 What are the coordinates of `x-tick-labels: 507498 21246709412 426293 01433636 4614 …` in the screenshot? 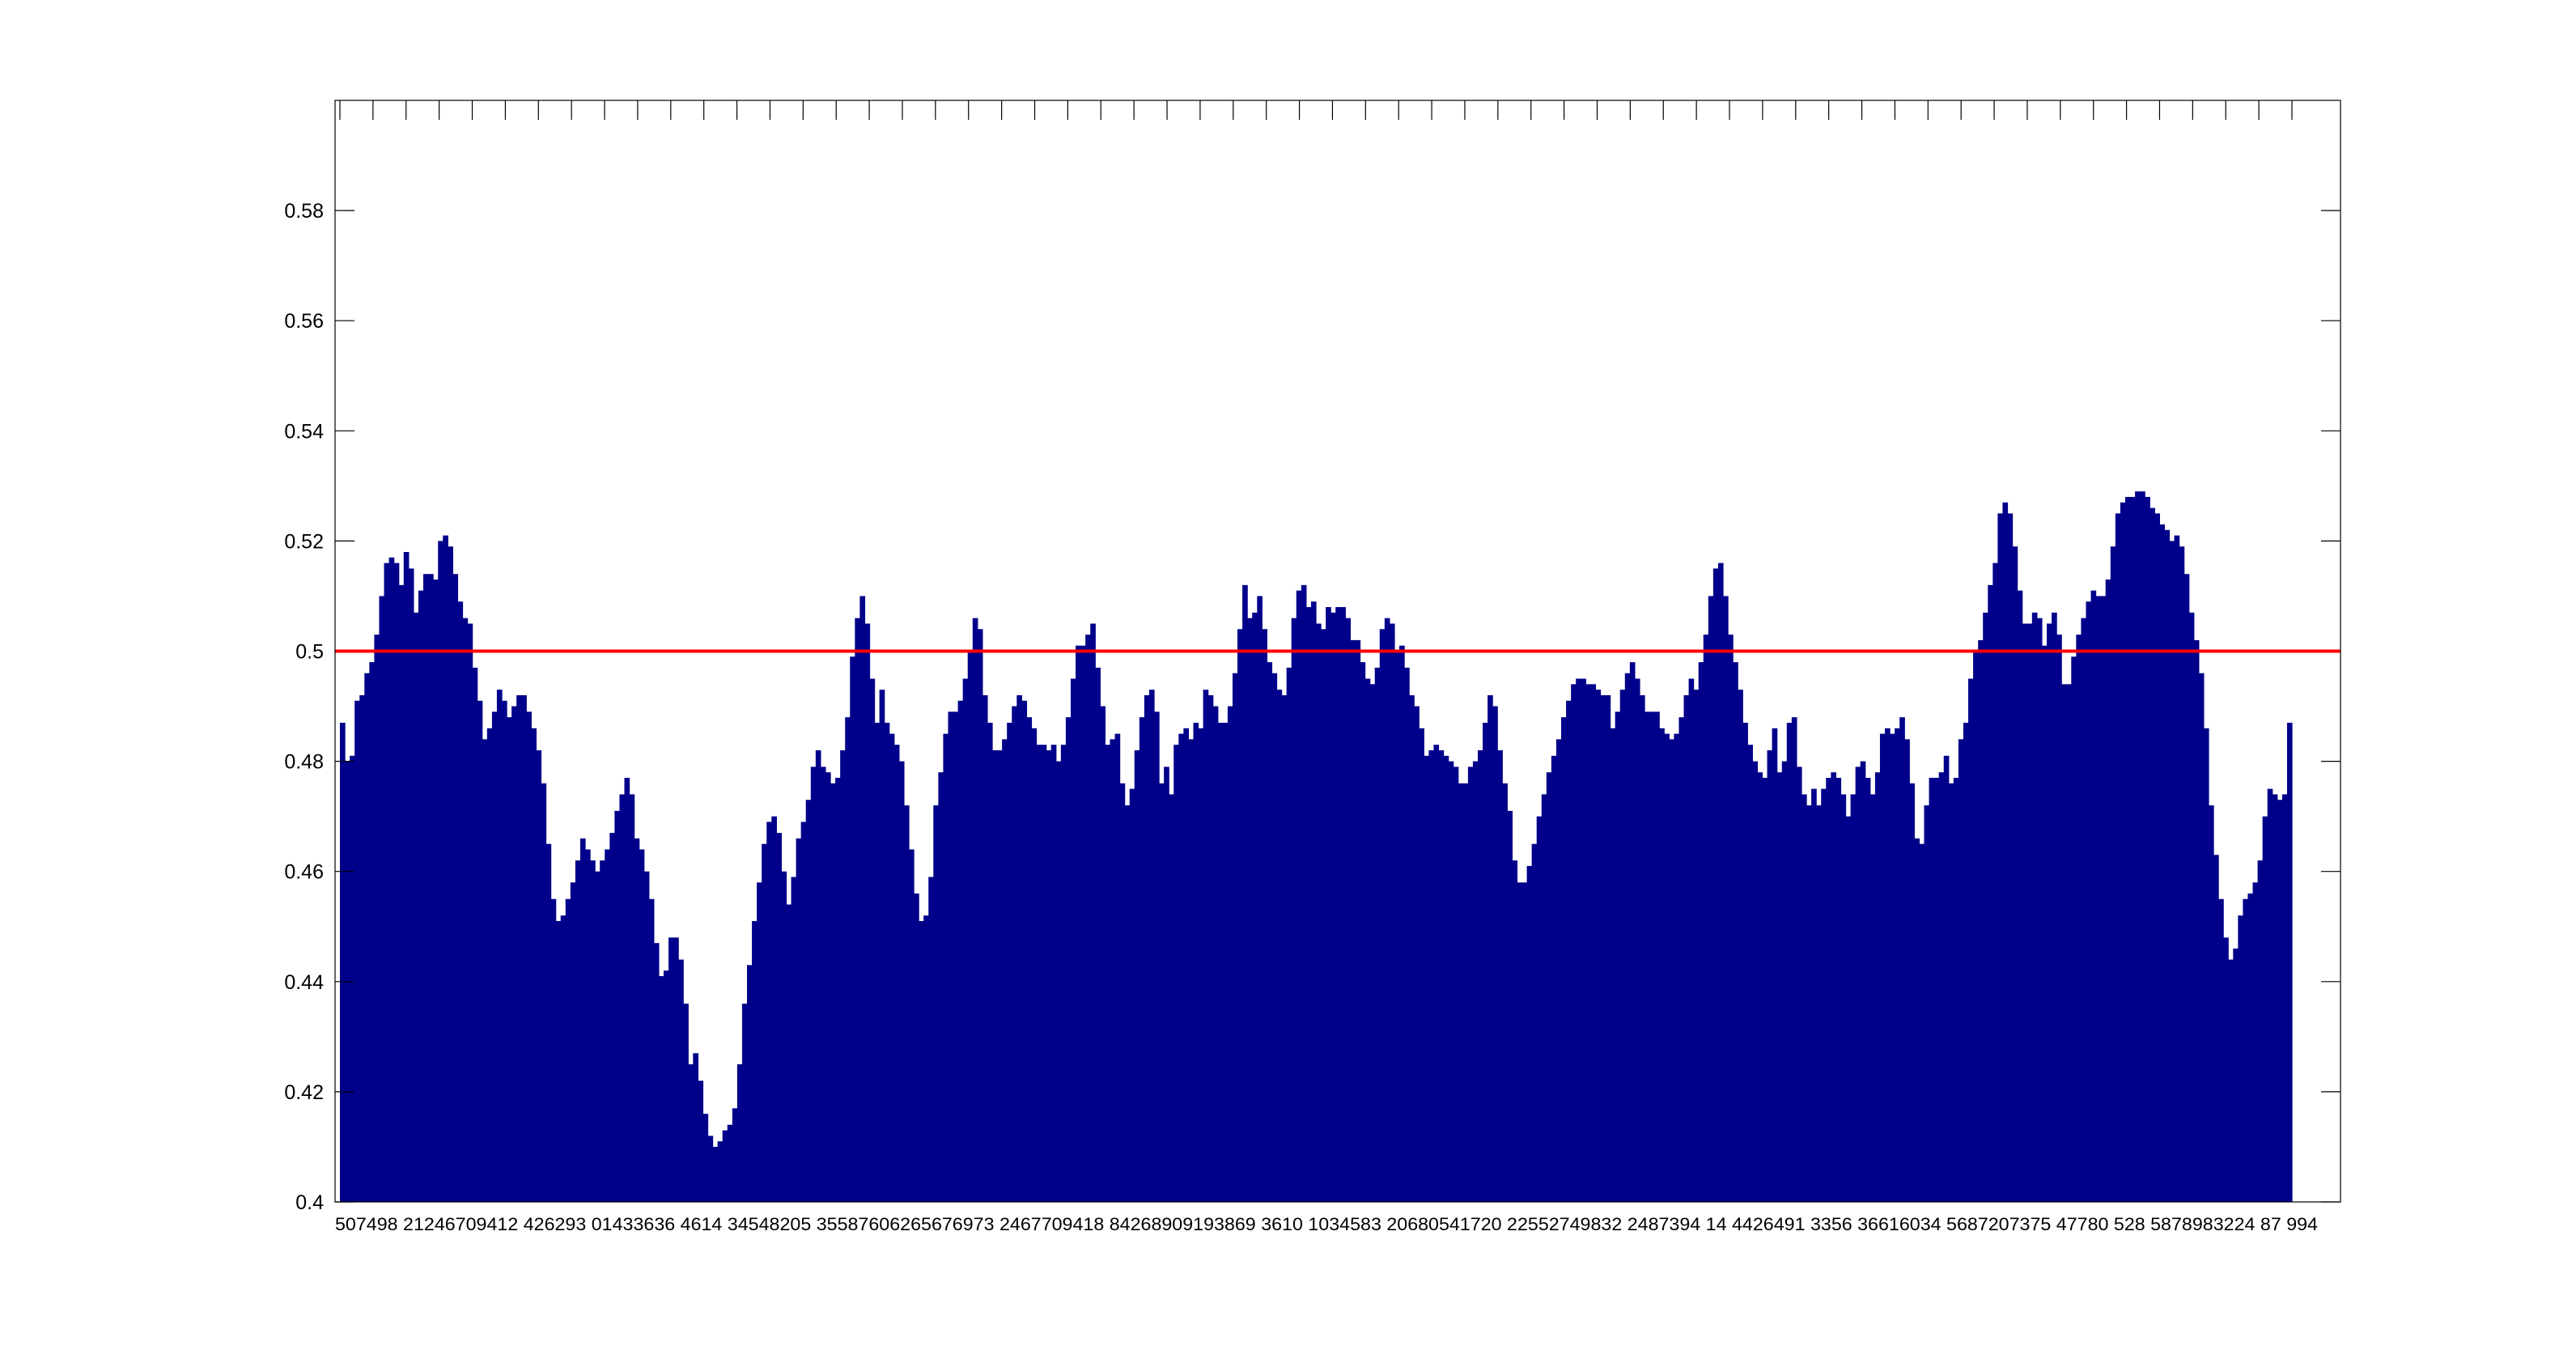 It's located at (1326, 1224).